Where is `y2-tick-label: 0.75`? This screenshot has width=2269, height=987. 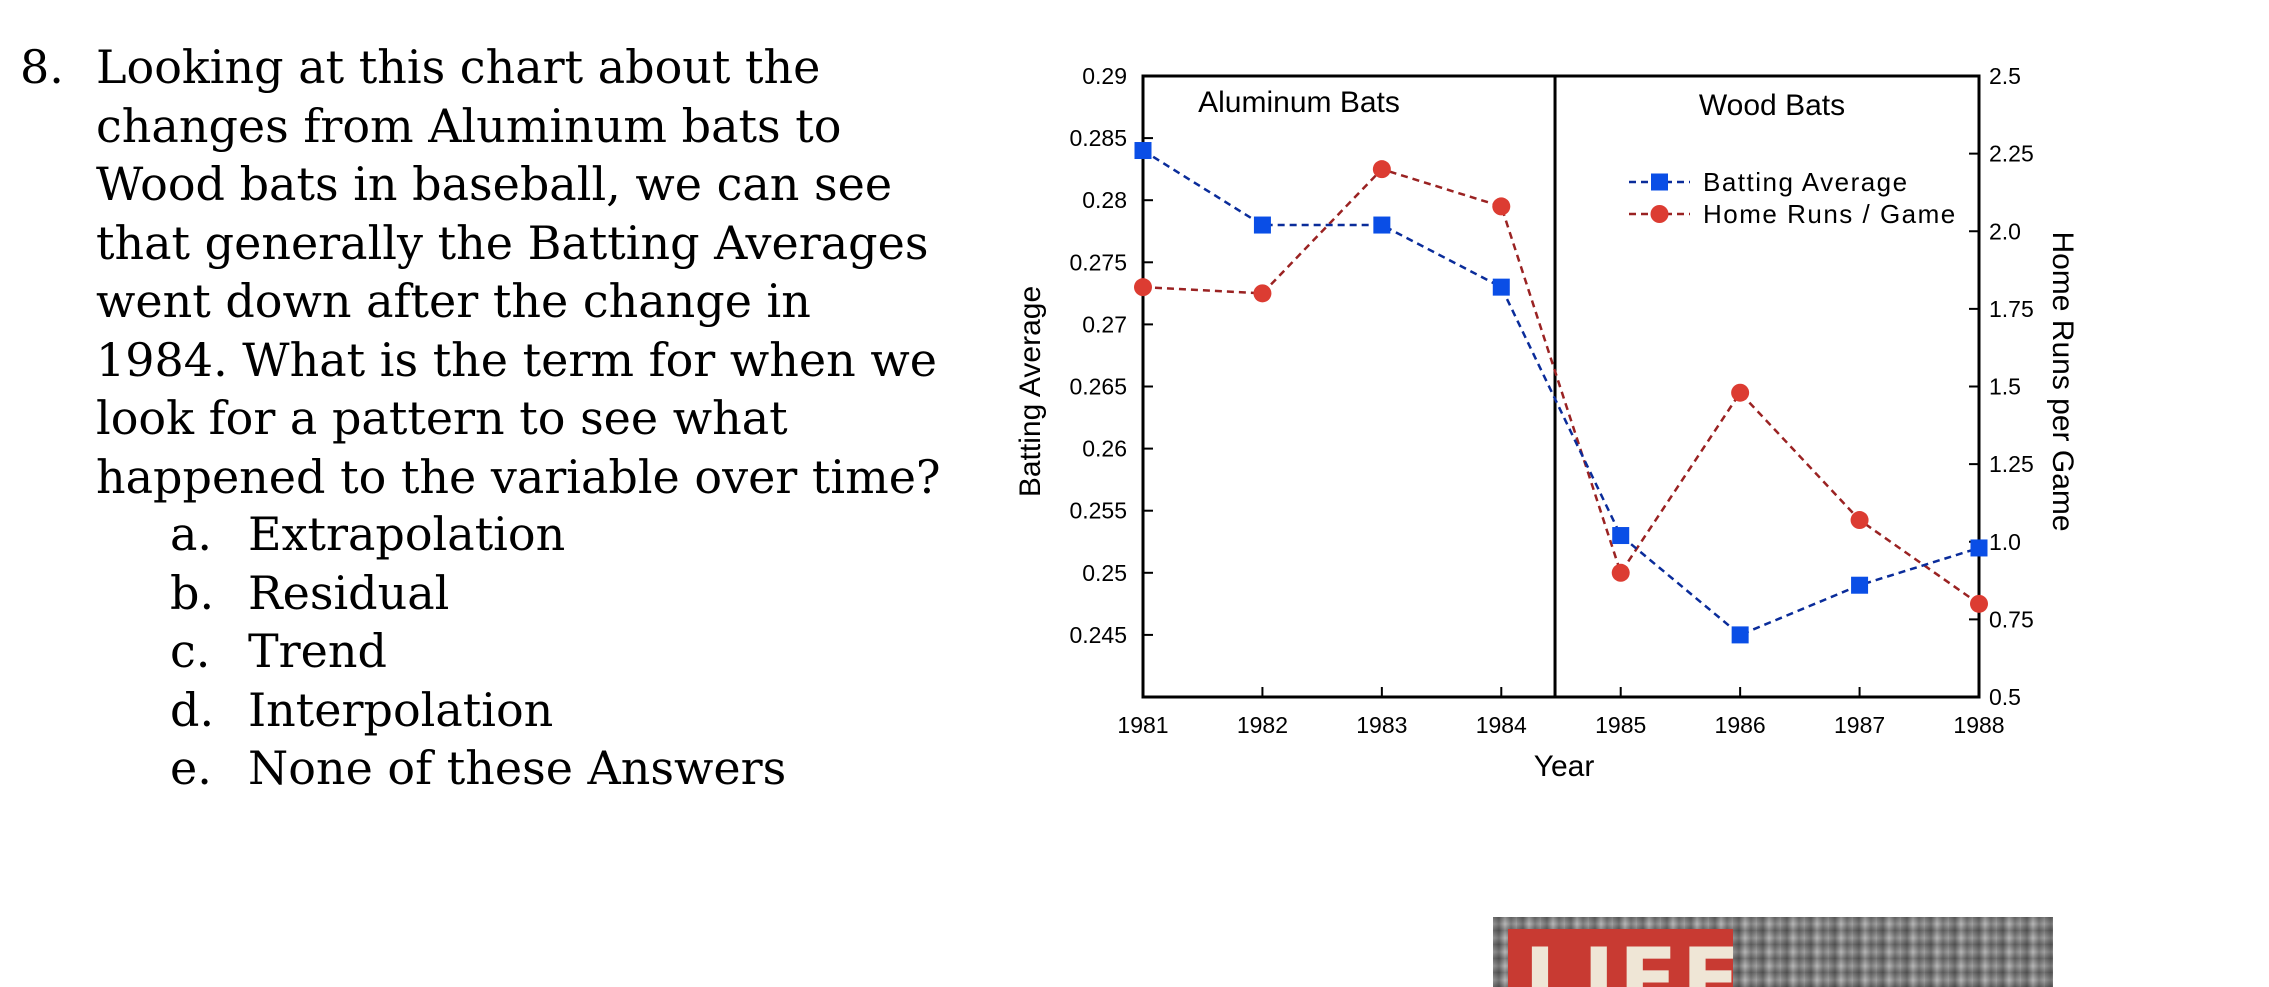
y2-tick-label: 0.75 is located at coordinates (2011, 619).